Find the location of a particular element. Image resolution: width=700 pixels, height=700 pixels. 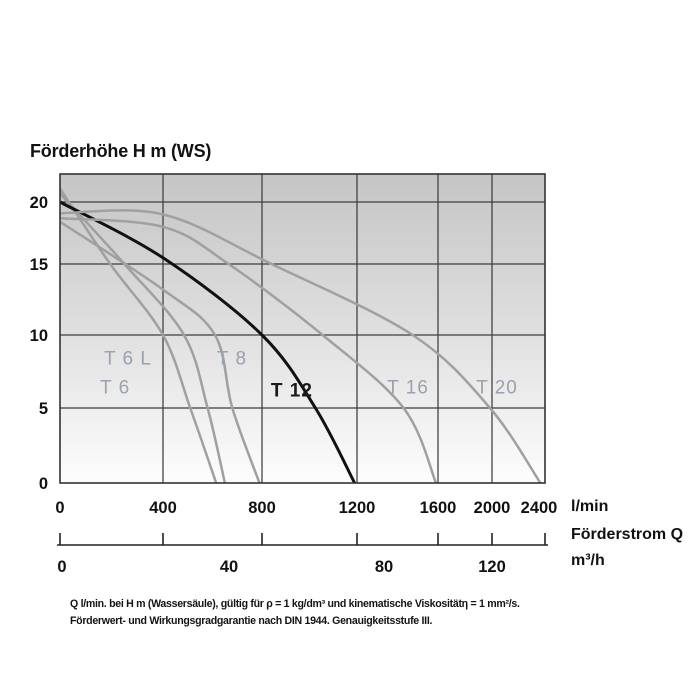

y-tick-10: 10 is located at coordinates (39, 336).